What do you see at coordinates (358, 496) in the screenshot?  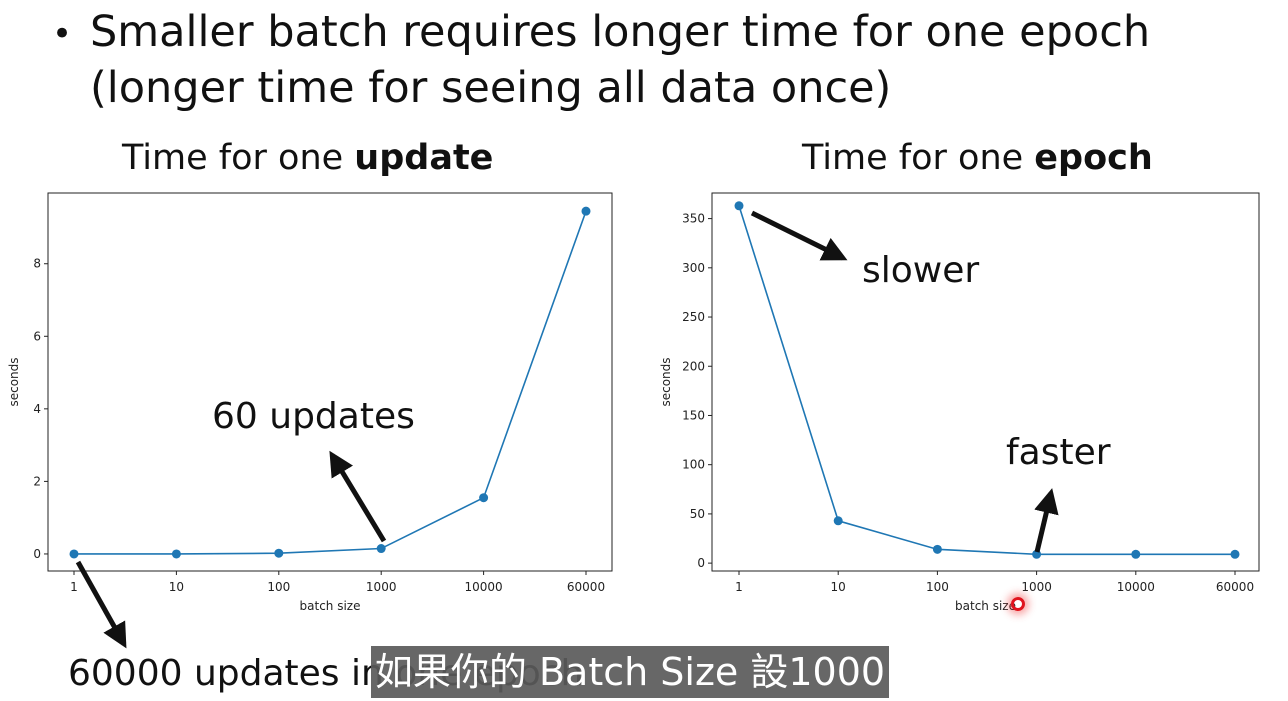 I see `arrow-60-updates` at bounding box center [358, 496].